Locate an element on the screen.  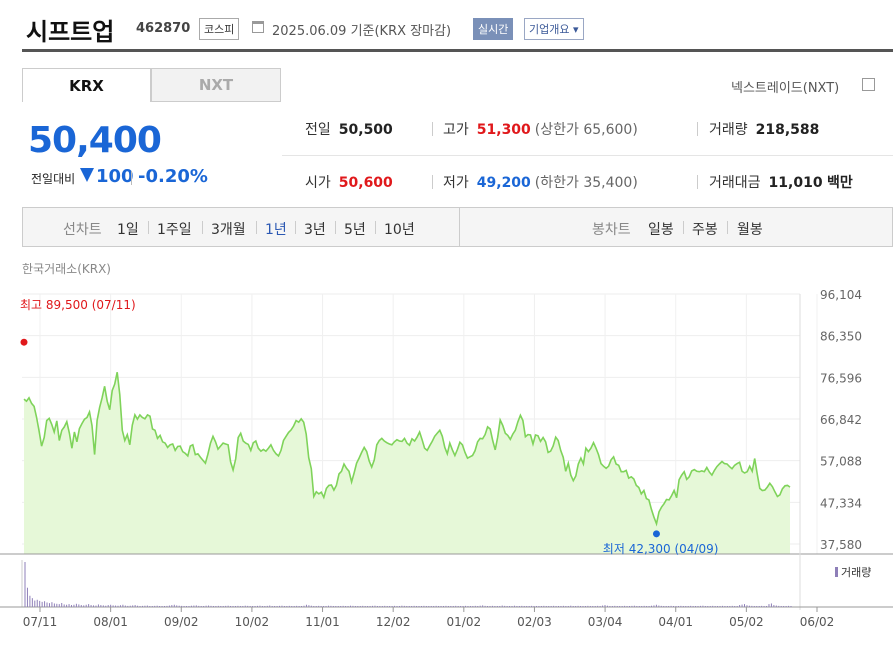
tab-krx: KRX is located at coordinates (86, 85).